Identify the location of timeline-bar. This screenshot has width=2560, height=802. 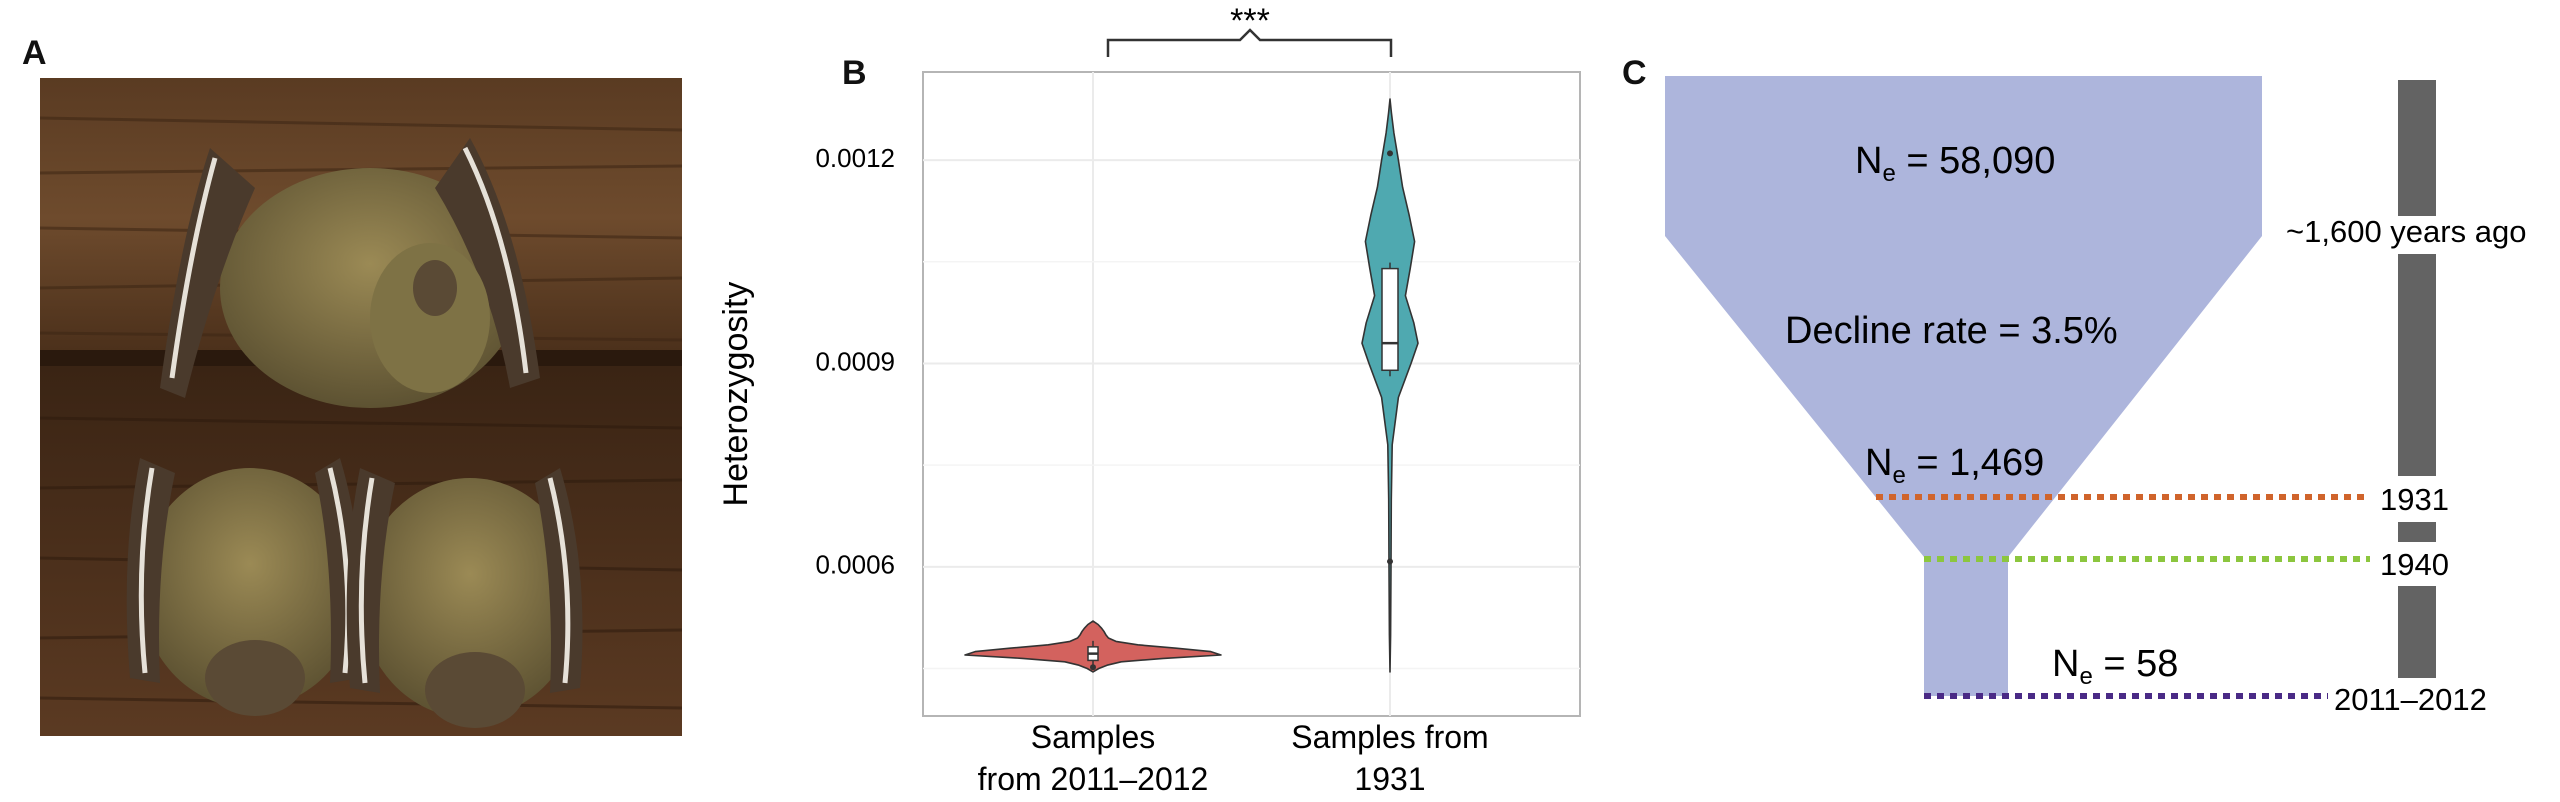
(2417, 379).